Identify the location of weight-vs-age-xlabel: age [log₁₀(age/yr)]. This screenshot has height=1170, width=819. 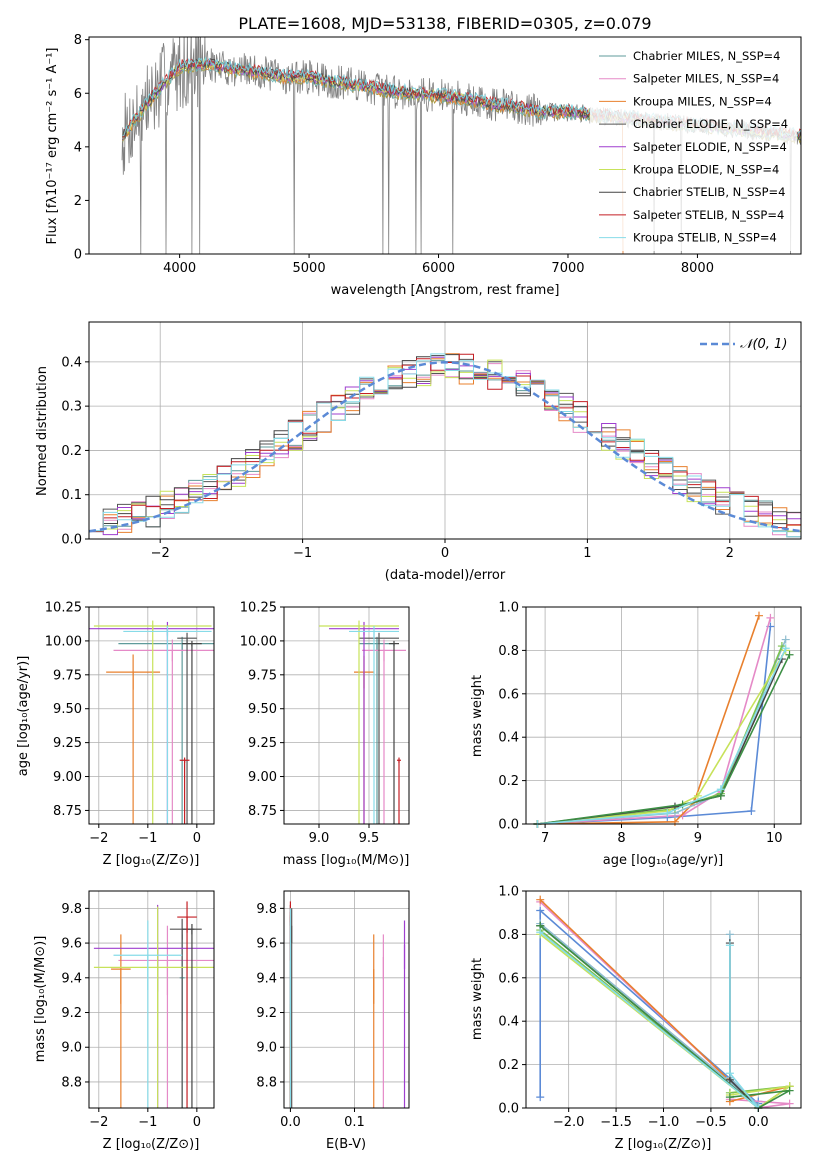
(663, 860).